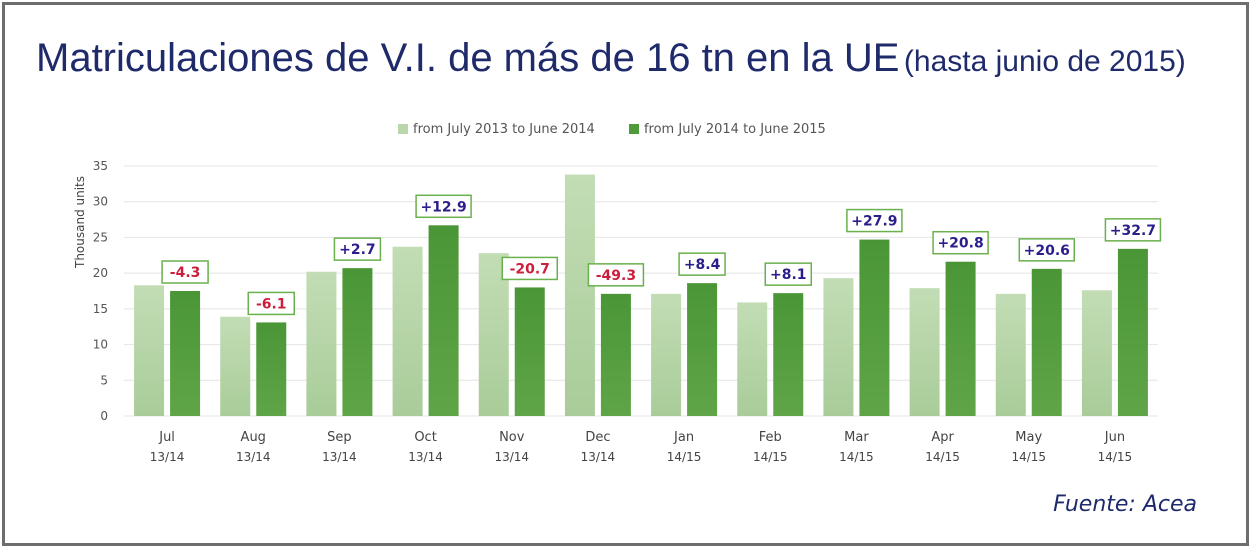  Describe the element at coordinates (80, 222) in the screenshot. I see `y-axis-label: Thousand units` at that location.